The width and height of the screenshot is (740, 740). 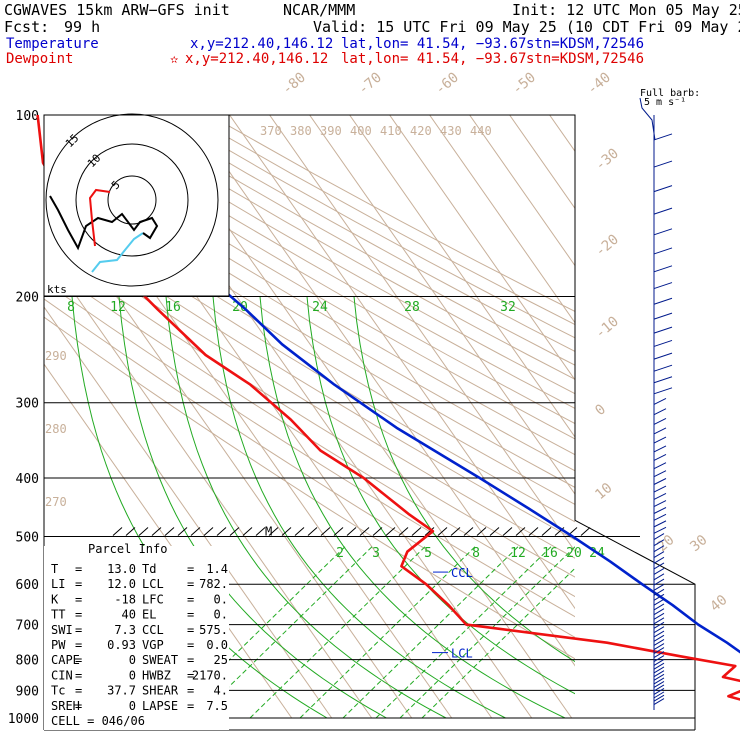 I want to click on hodograph-trace-low, so click(x=117, y=252).